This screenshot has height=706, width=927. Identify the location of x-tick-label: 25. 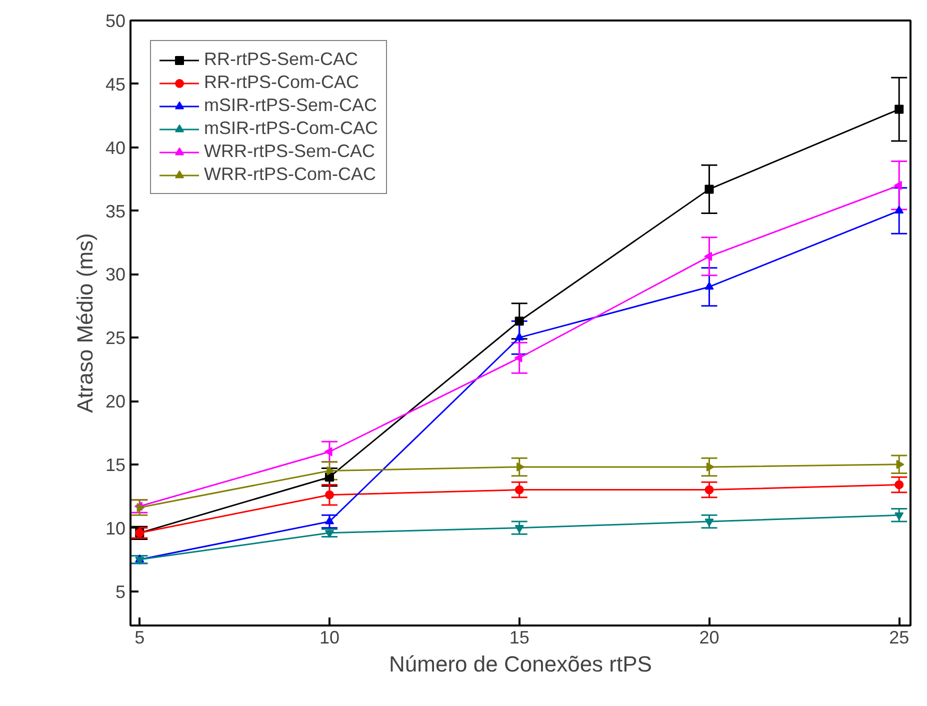
(899, 638).